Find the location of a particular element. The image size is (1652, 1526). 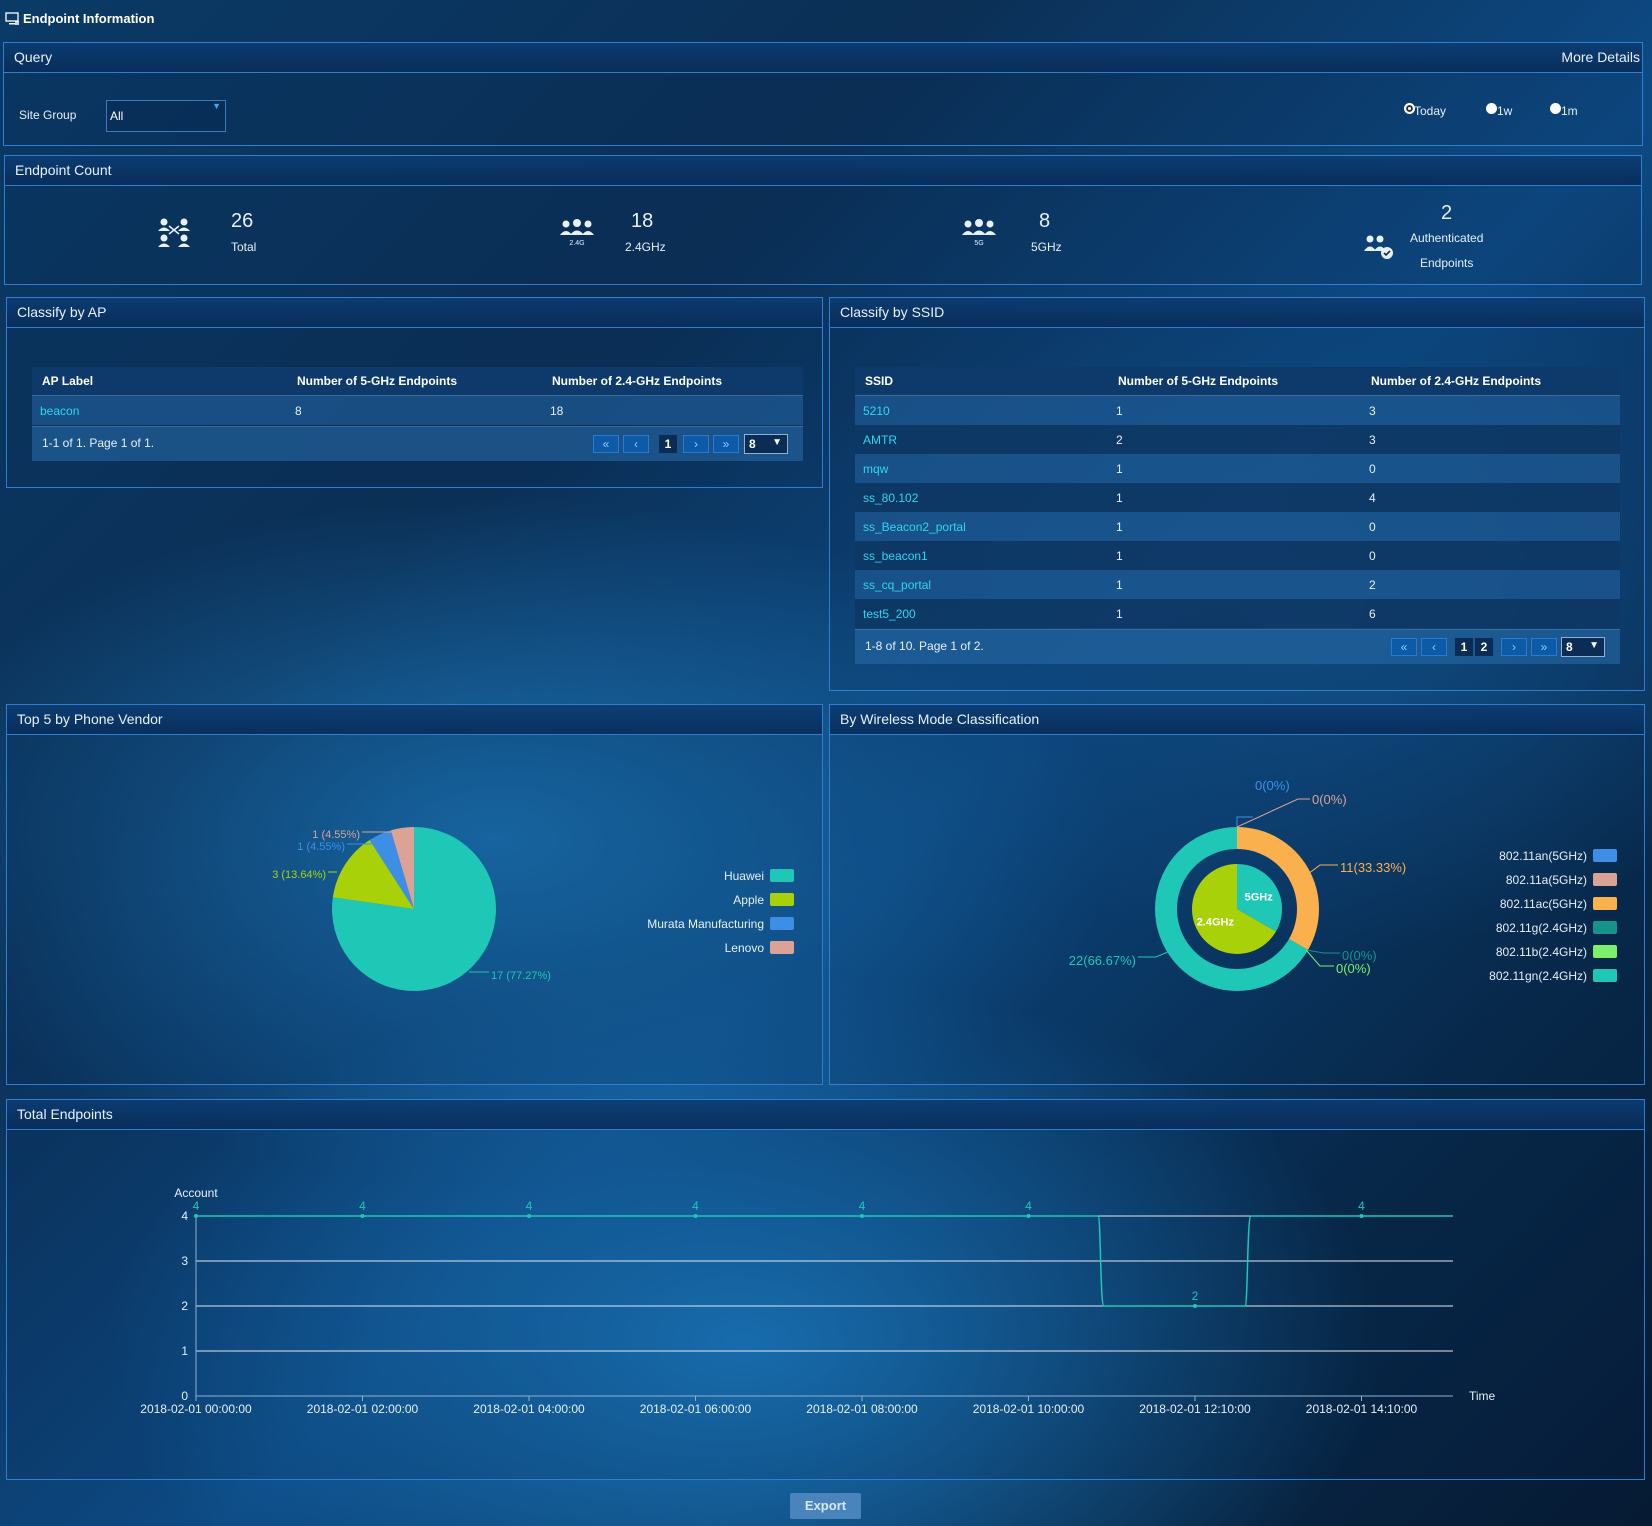

export-button: Export is located at coordinates (825, 1506).